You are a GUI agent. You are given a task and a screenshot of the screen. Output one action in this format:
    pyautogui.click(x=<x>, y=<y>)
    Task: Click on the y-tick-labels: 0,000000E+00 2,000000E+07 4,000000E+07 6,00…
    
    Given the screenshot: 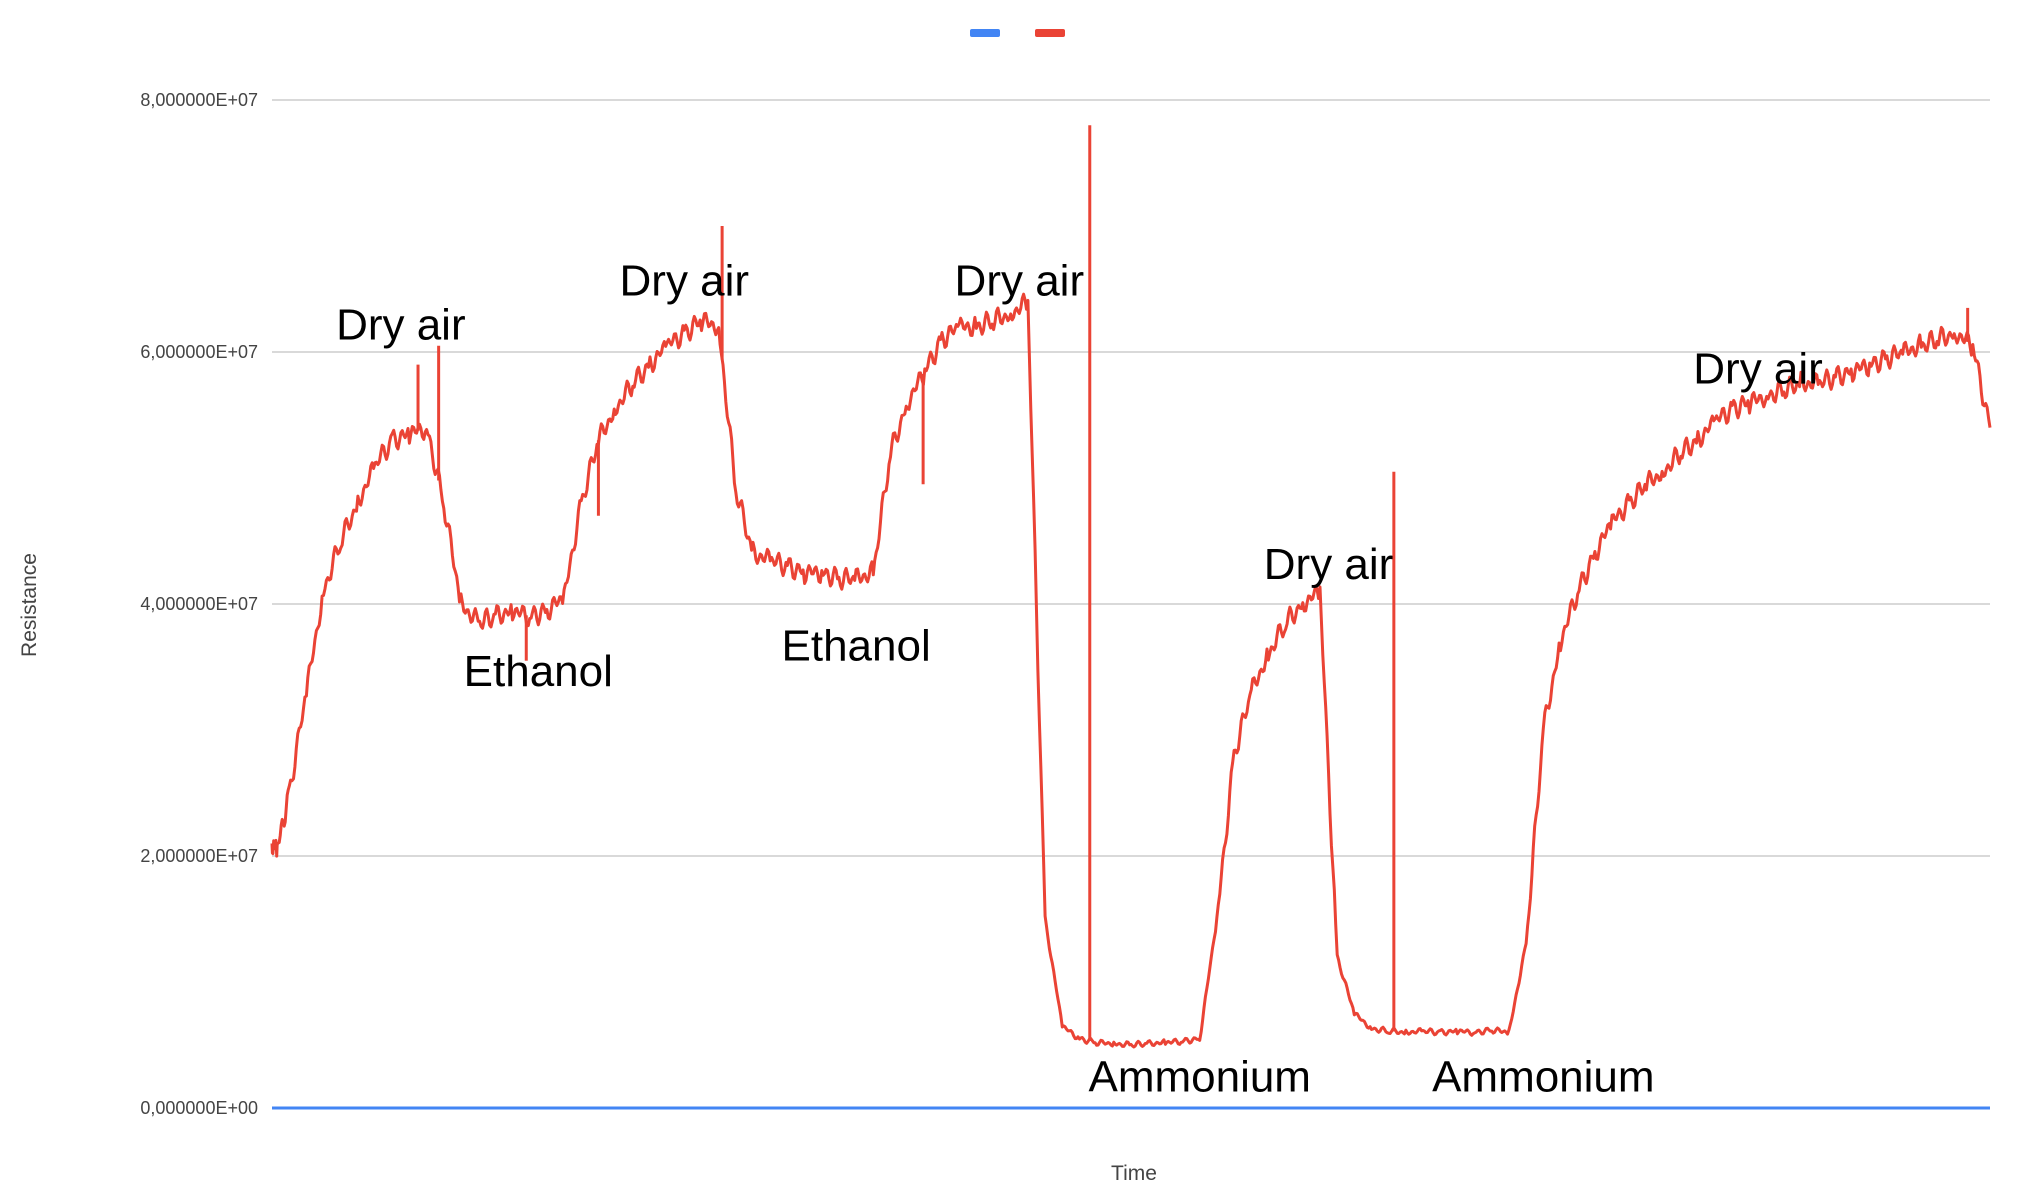 What is the action you would take?
    pyautogui.click(x=199, y=604)
    